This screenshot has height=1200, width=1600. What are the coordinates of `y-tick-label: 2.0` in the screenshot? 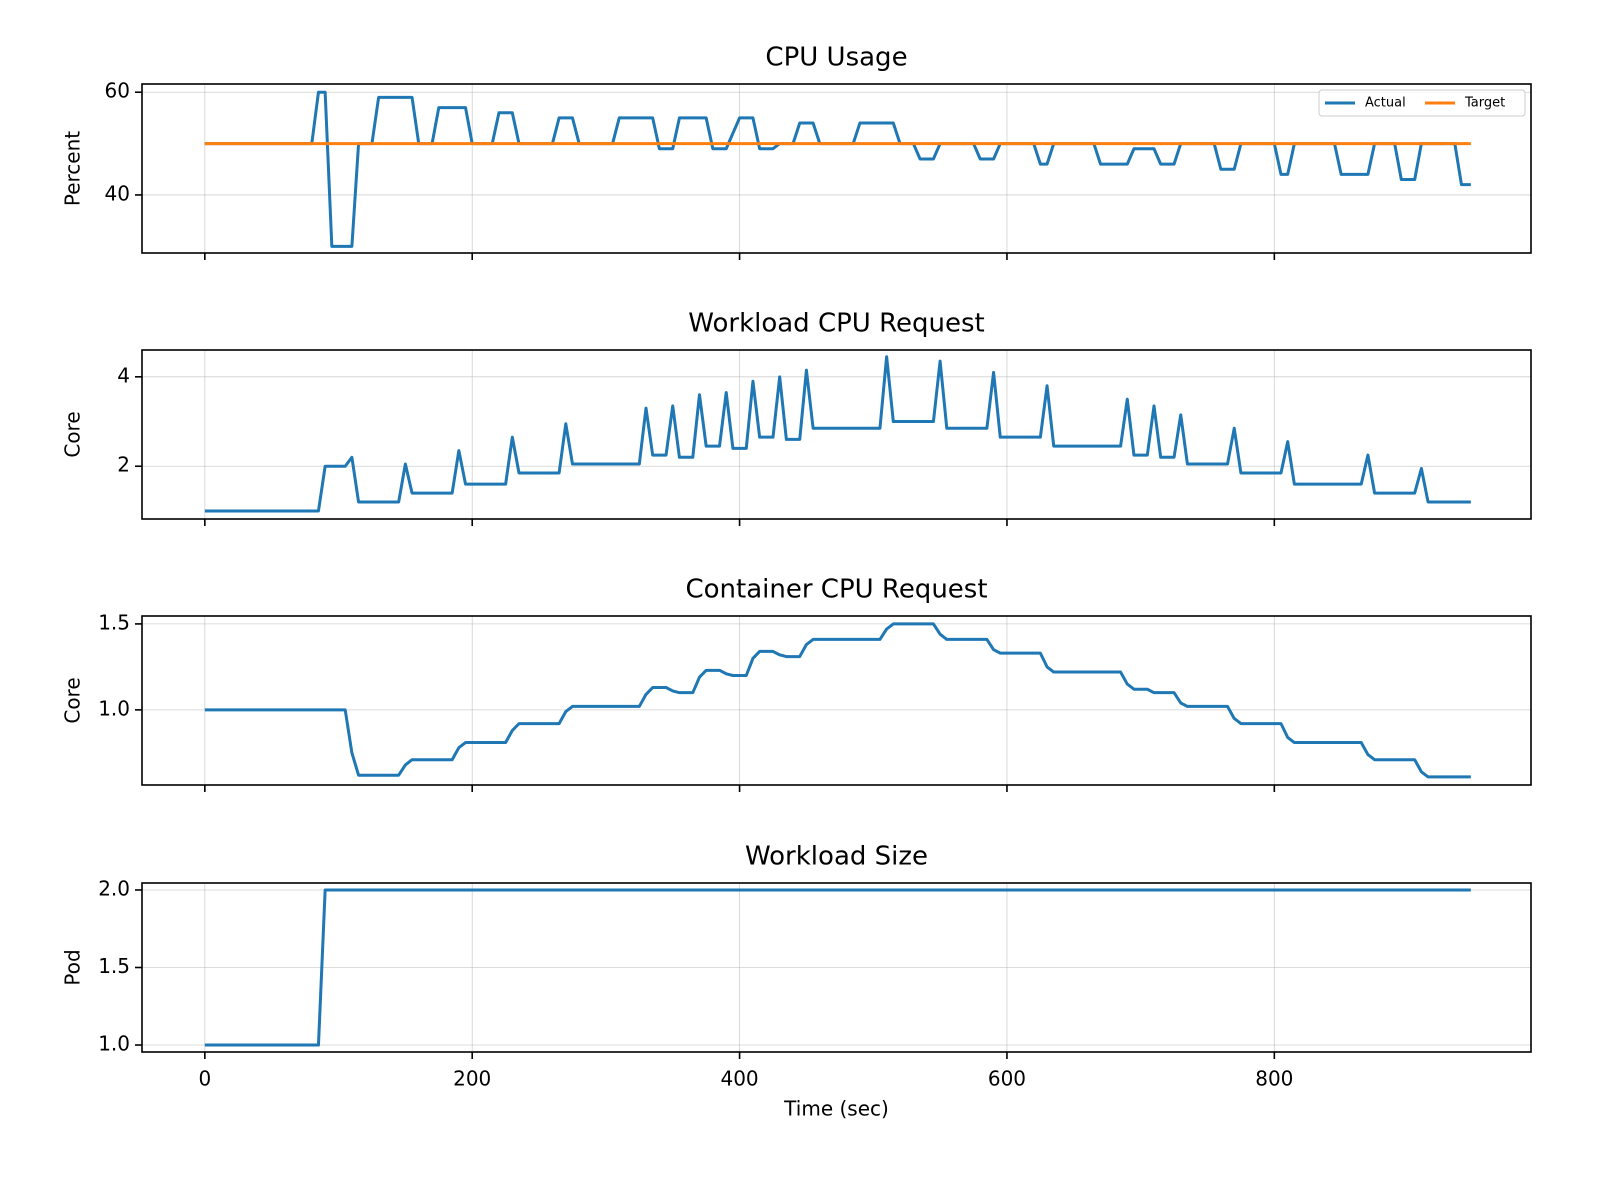 It's located at (114, 888).